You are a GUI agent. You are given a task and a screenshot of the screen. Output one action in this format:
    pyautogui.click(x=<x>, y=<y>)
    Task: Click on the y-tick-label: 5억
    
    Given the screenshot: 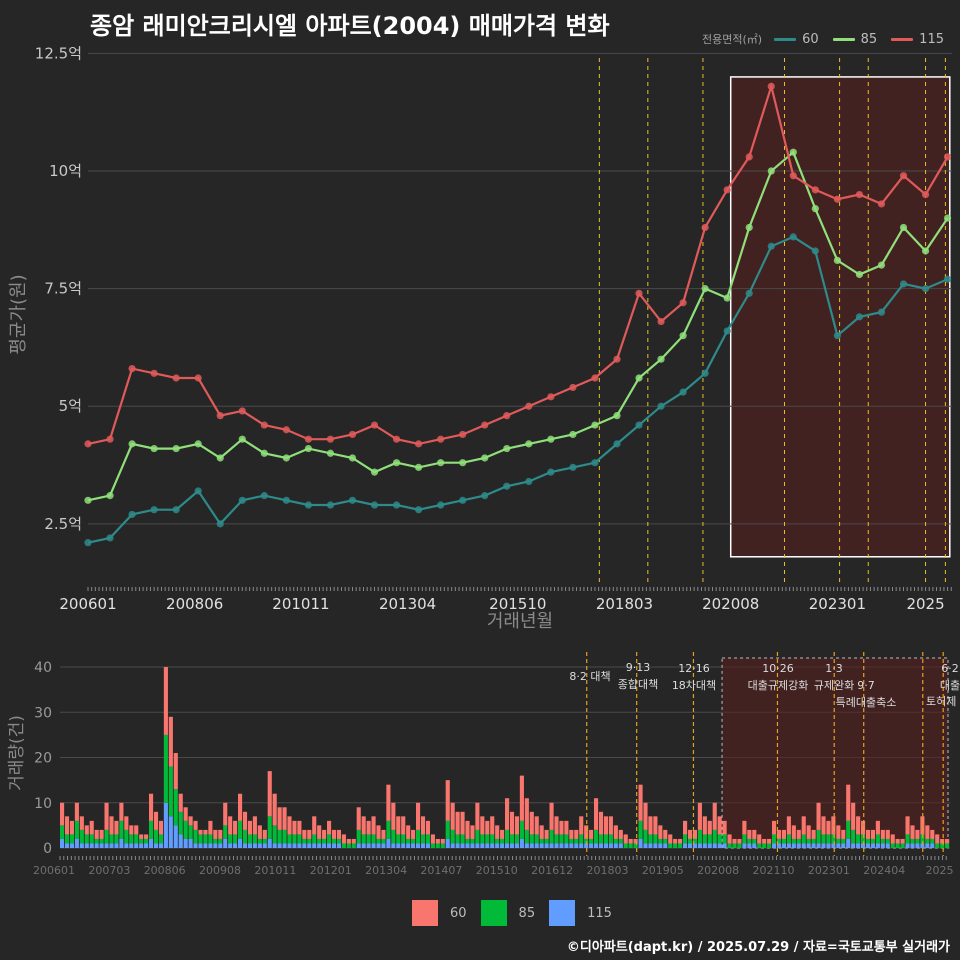 What is the action you would take?
    pyautogui.click(x=70, y=406)
    